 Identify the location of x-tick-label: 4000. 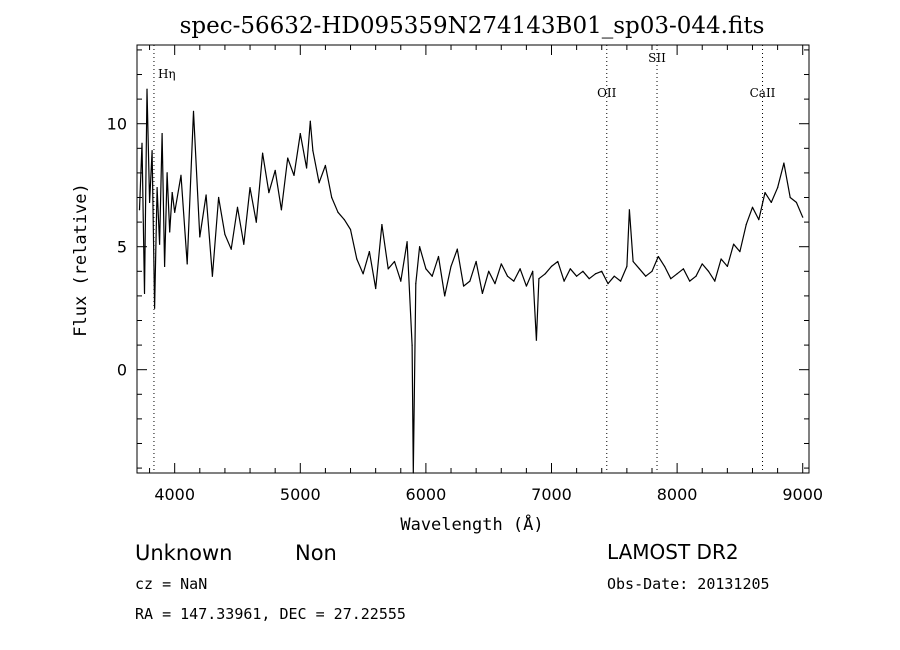
(174, 494).